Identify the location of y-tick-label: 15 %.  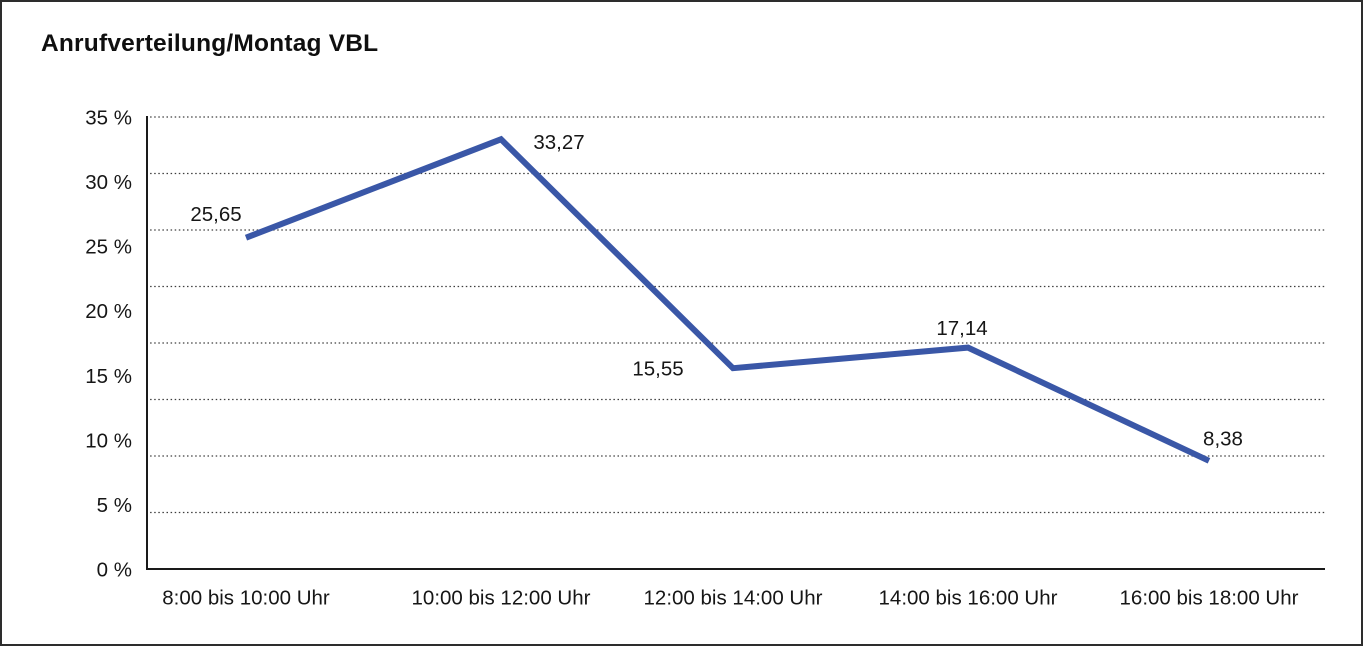
(108, 376).